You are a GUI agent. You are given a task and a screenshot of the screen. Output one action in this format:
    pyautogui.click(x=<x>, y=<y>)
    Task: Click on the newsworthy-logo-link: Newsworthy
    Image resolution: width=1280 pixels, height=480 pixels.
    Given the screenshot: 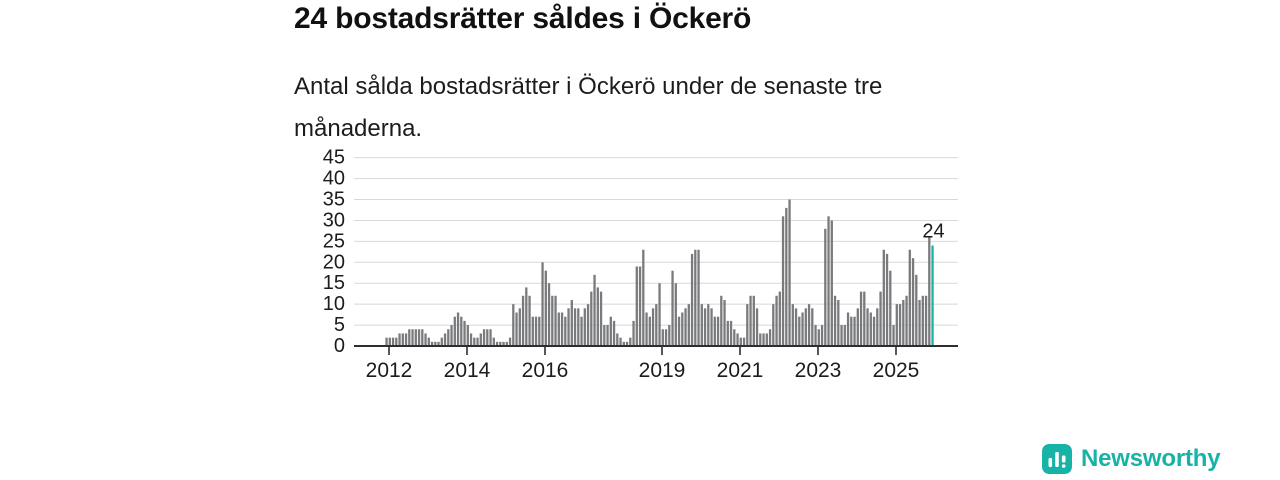 What is the action you would take?
    pyautogui.click(x=1131, y=459)
    